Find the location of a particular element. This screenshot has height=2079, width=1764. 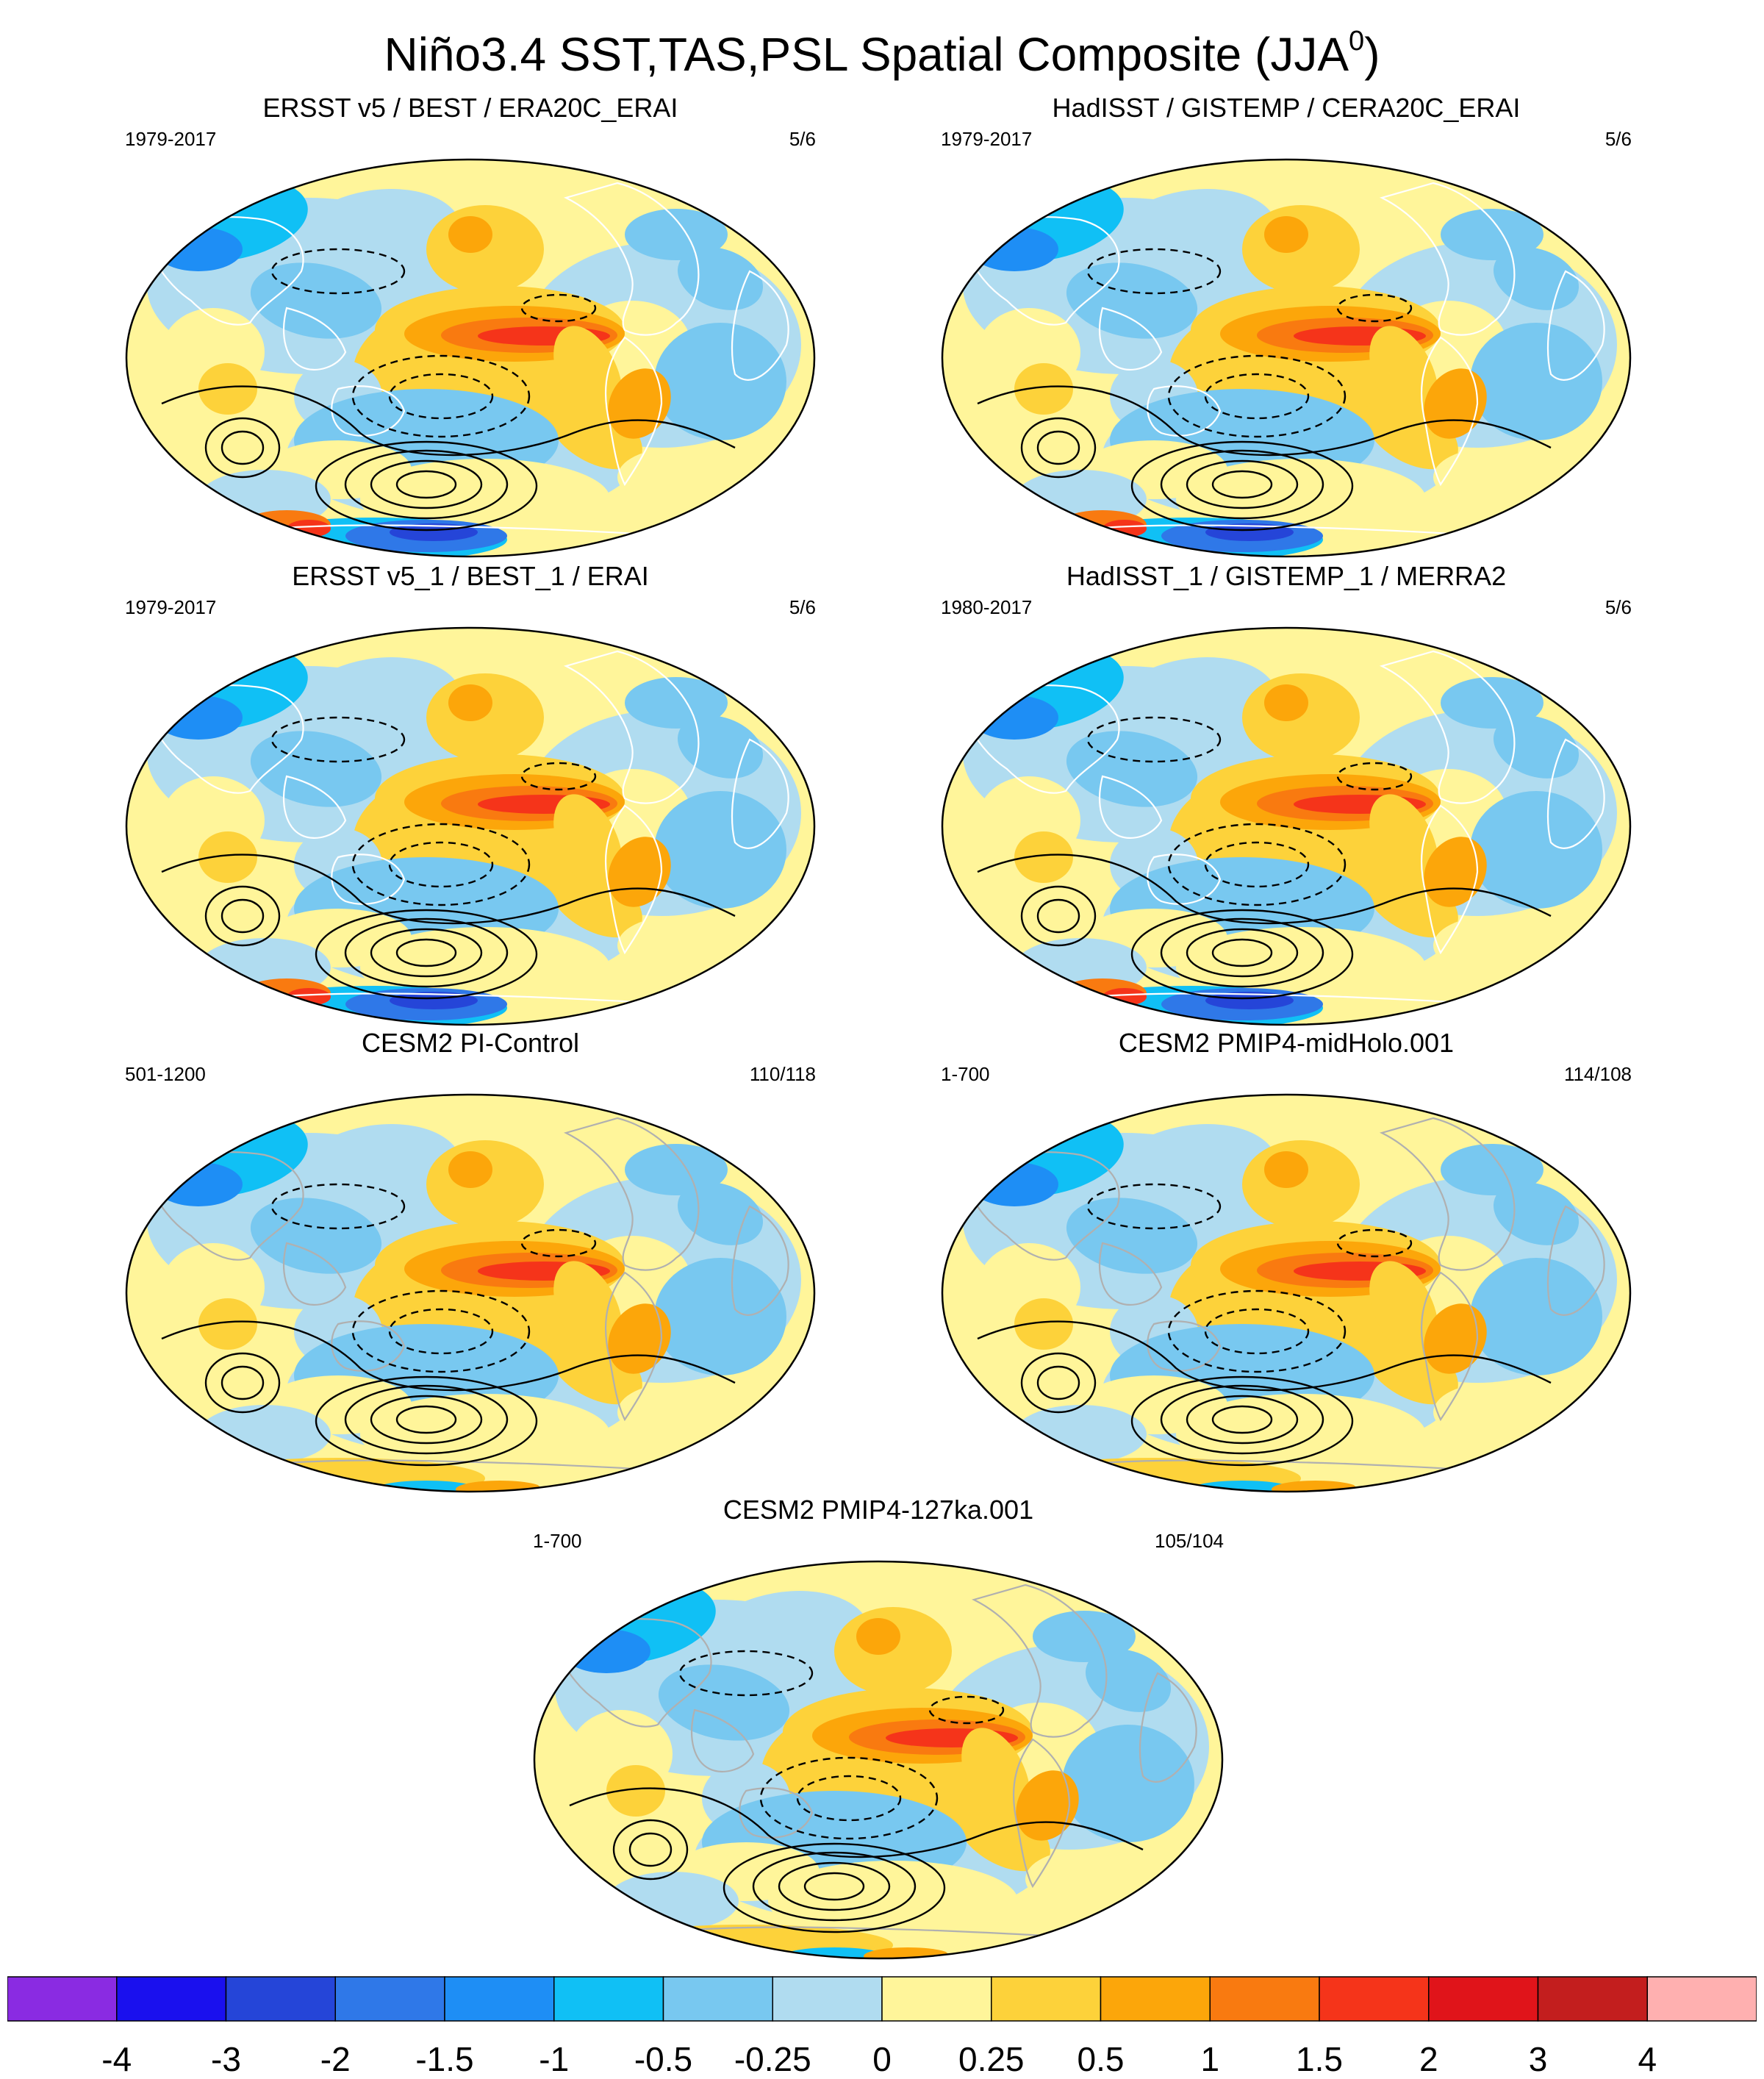

panel-period: 1-700 is located at coordinates (965, 1074).